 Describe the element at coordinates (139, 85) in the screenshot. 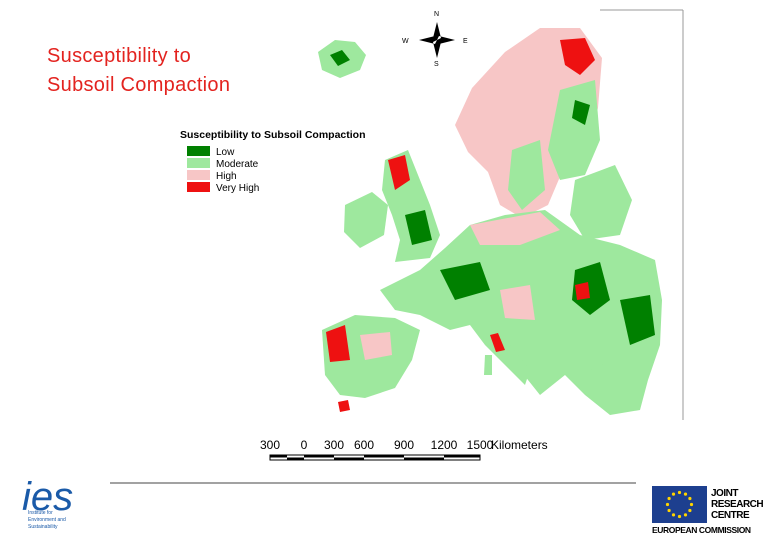

I see `title-line: Subsoil Compaction` at that location.